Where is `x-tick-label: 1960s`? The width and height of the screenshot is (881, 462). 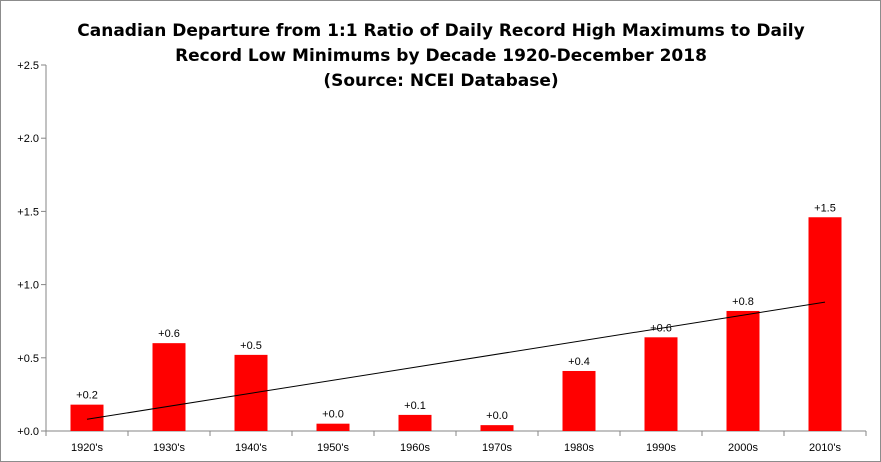
x-tick-label: 1960s is located at coordinates (415, 448).